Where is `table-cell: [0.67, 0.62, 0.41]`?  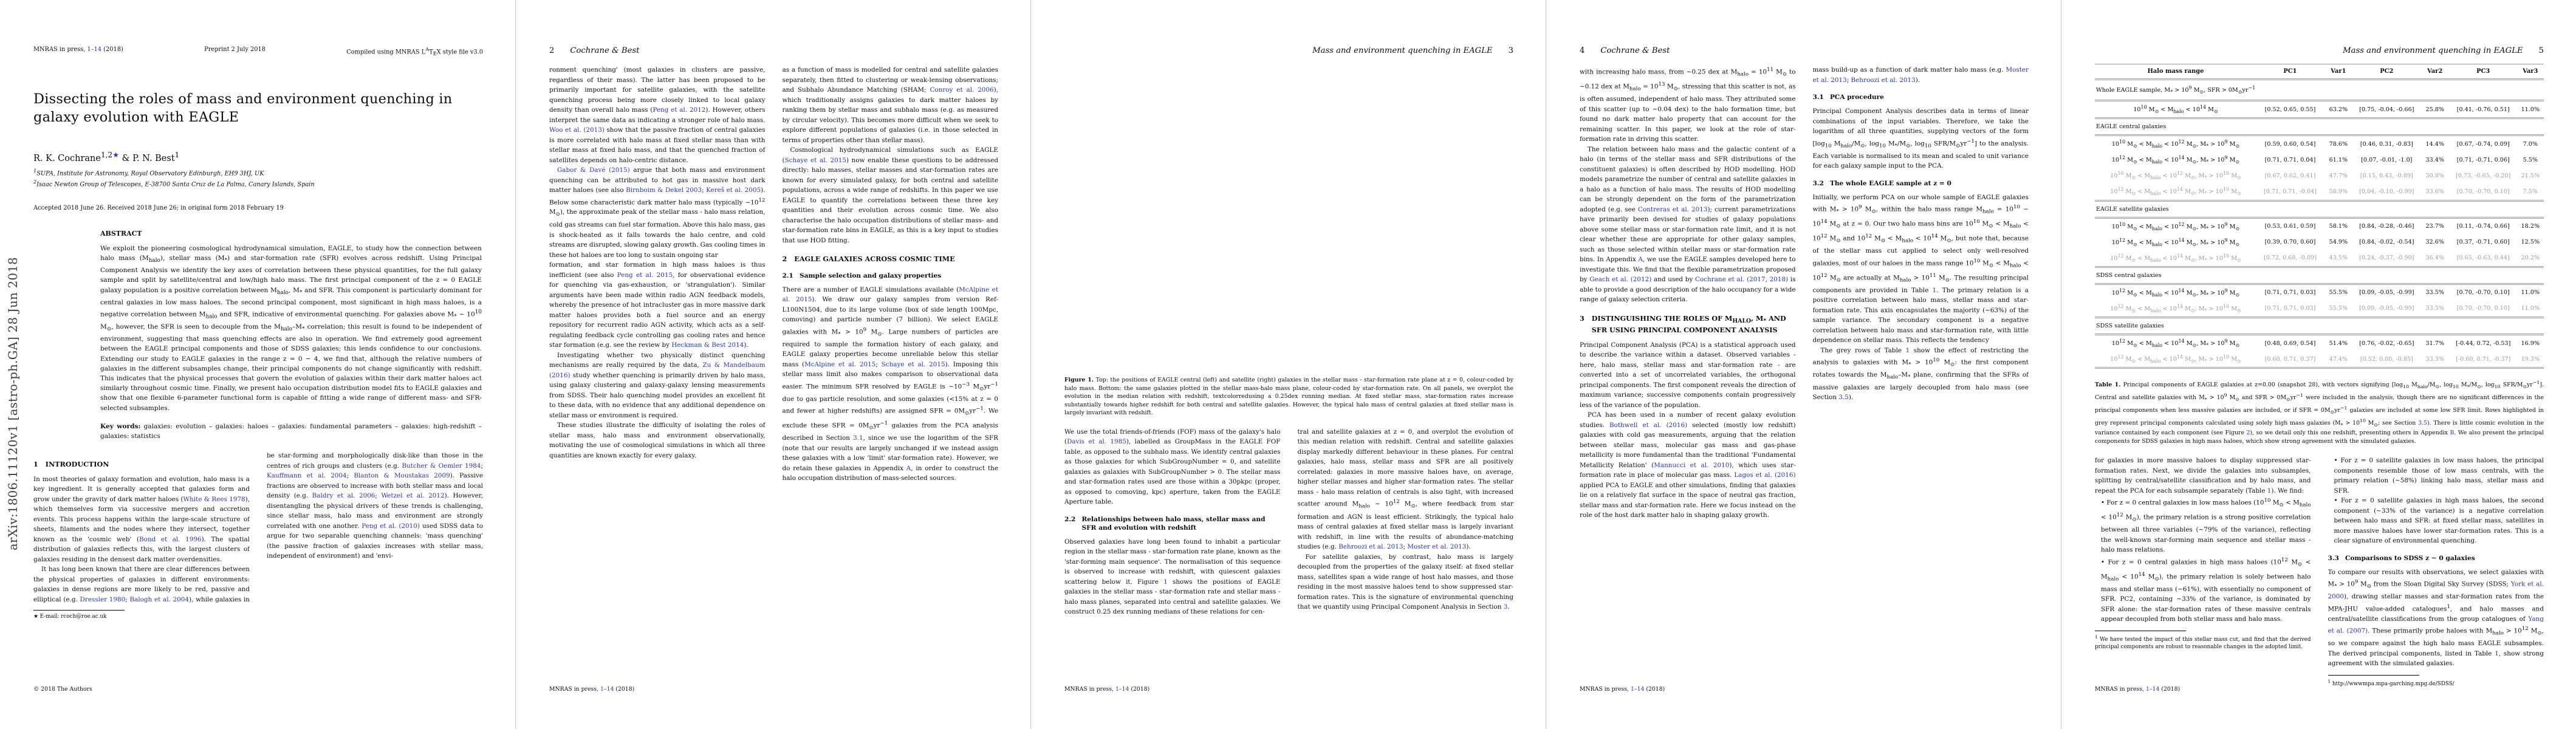 table-cell: [0.67, 0.62, 0.41] is located at coordinates (2290, 176).